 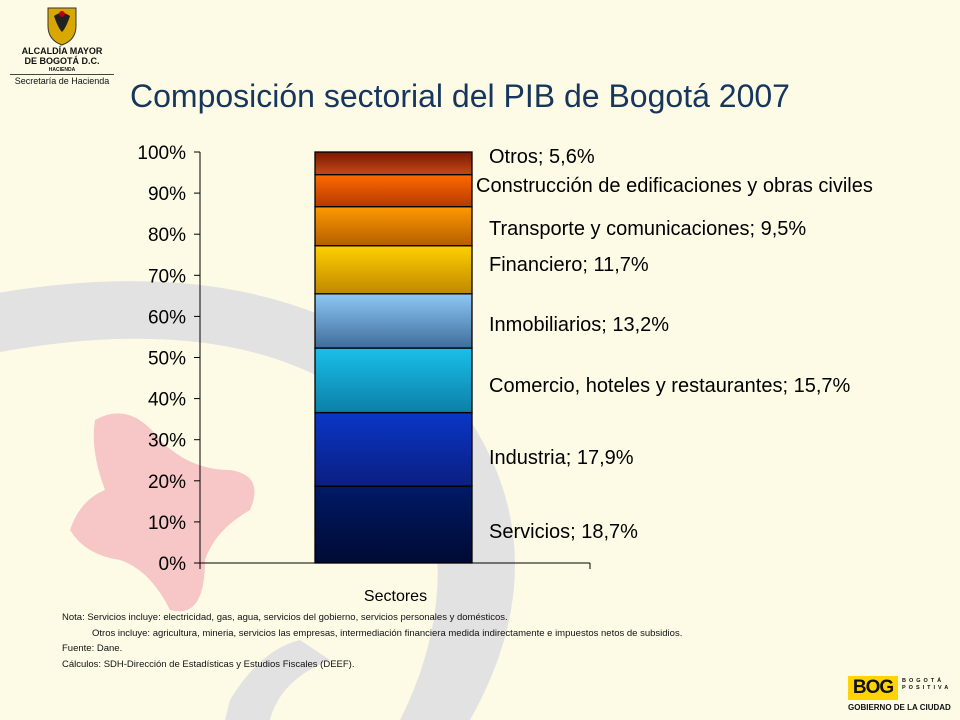 I want to click on data-label-comercio,: Comercio, hoteles y restaurantes; 15,7%, so click(x=670, y=386).